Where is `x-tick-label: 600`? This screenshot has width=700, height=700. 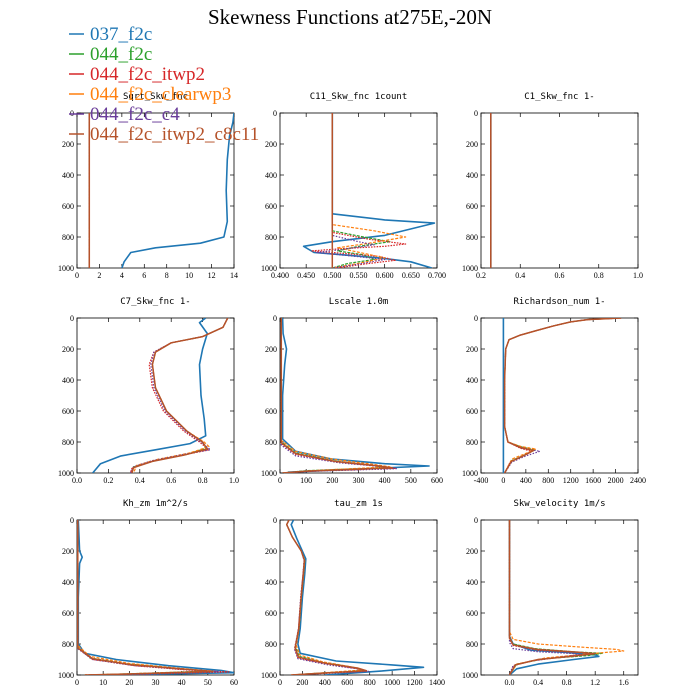 x-tick-label: 600 is located at coordinates (437, 480).